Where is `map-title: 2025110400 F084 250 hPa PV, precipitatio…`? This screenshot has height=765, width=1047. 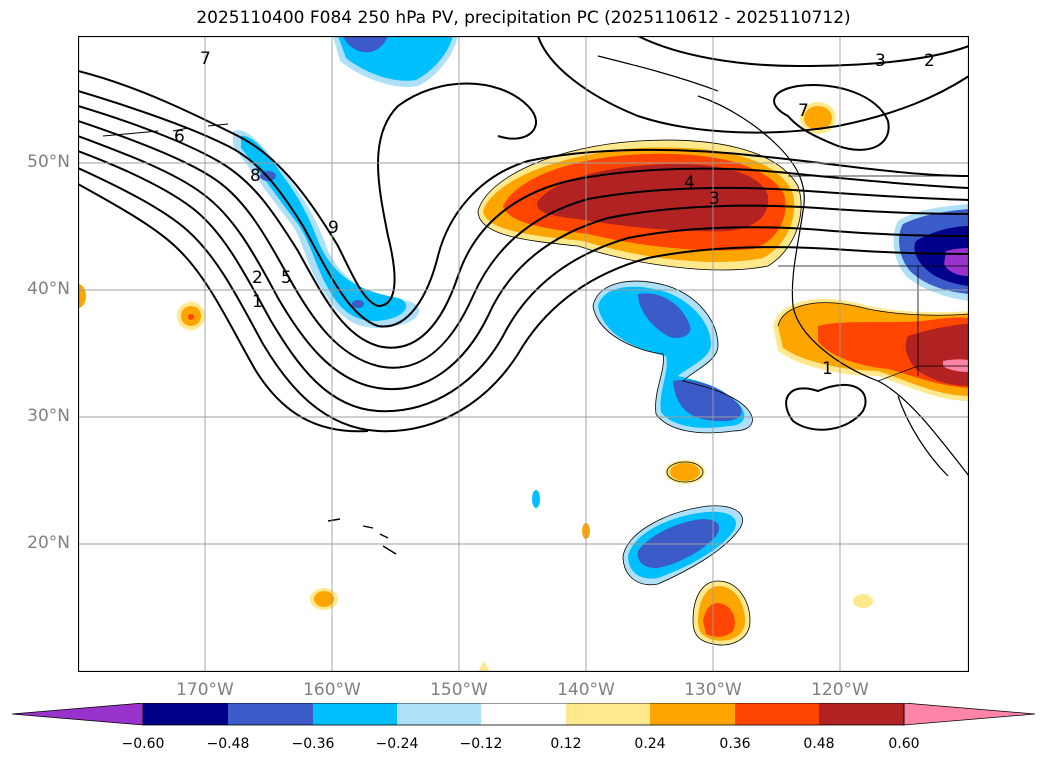 map-title: 2025110400 F084 250 hPa PV, precipitatio… is located at coordinates (523, 18).